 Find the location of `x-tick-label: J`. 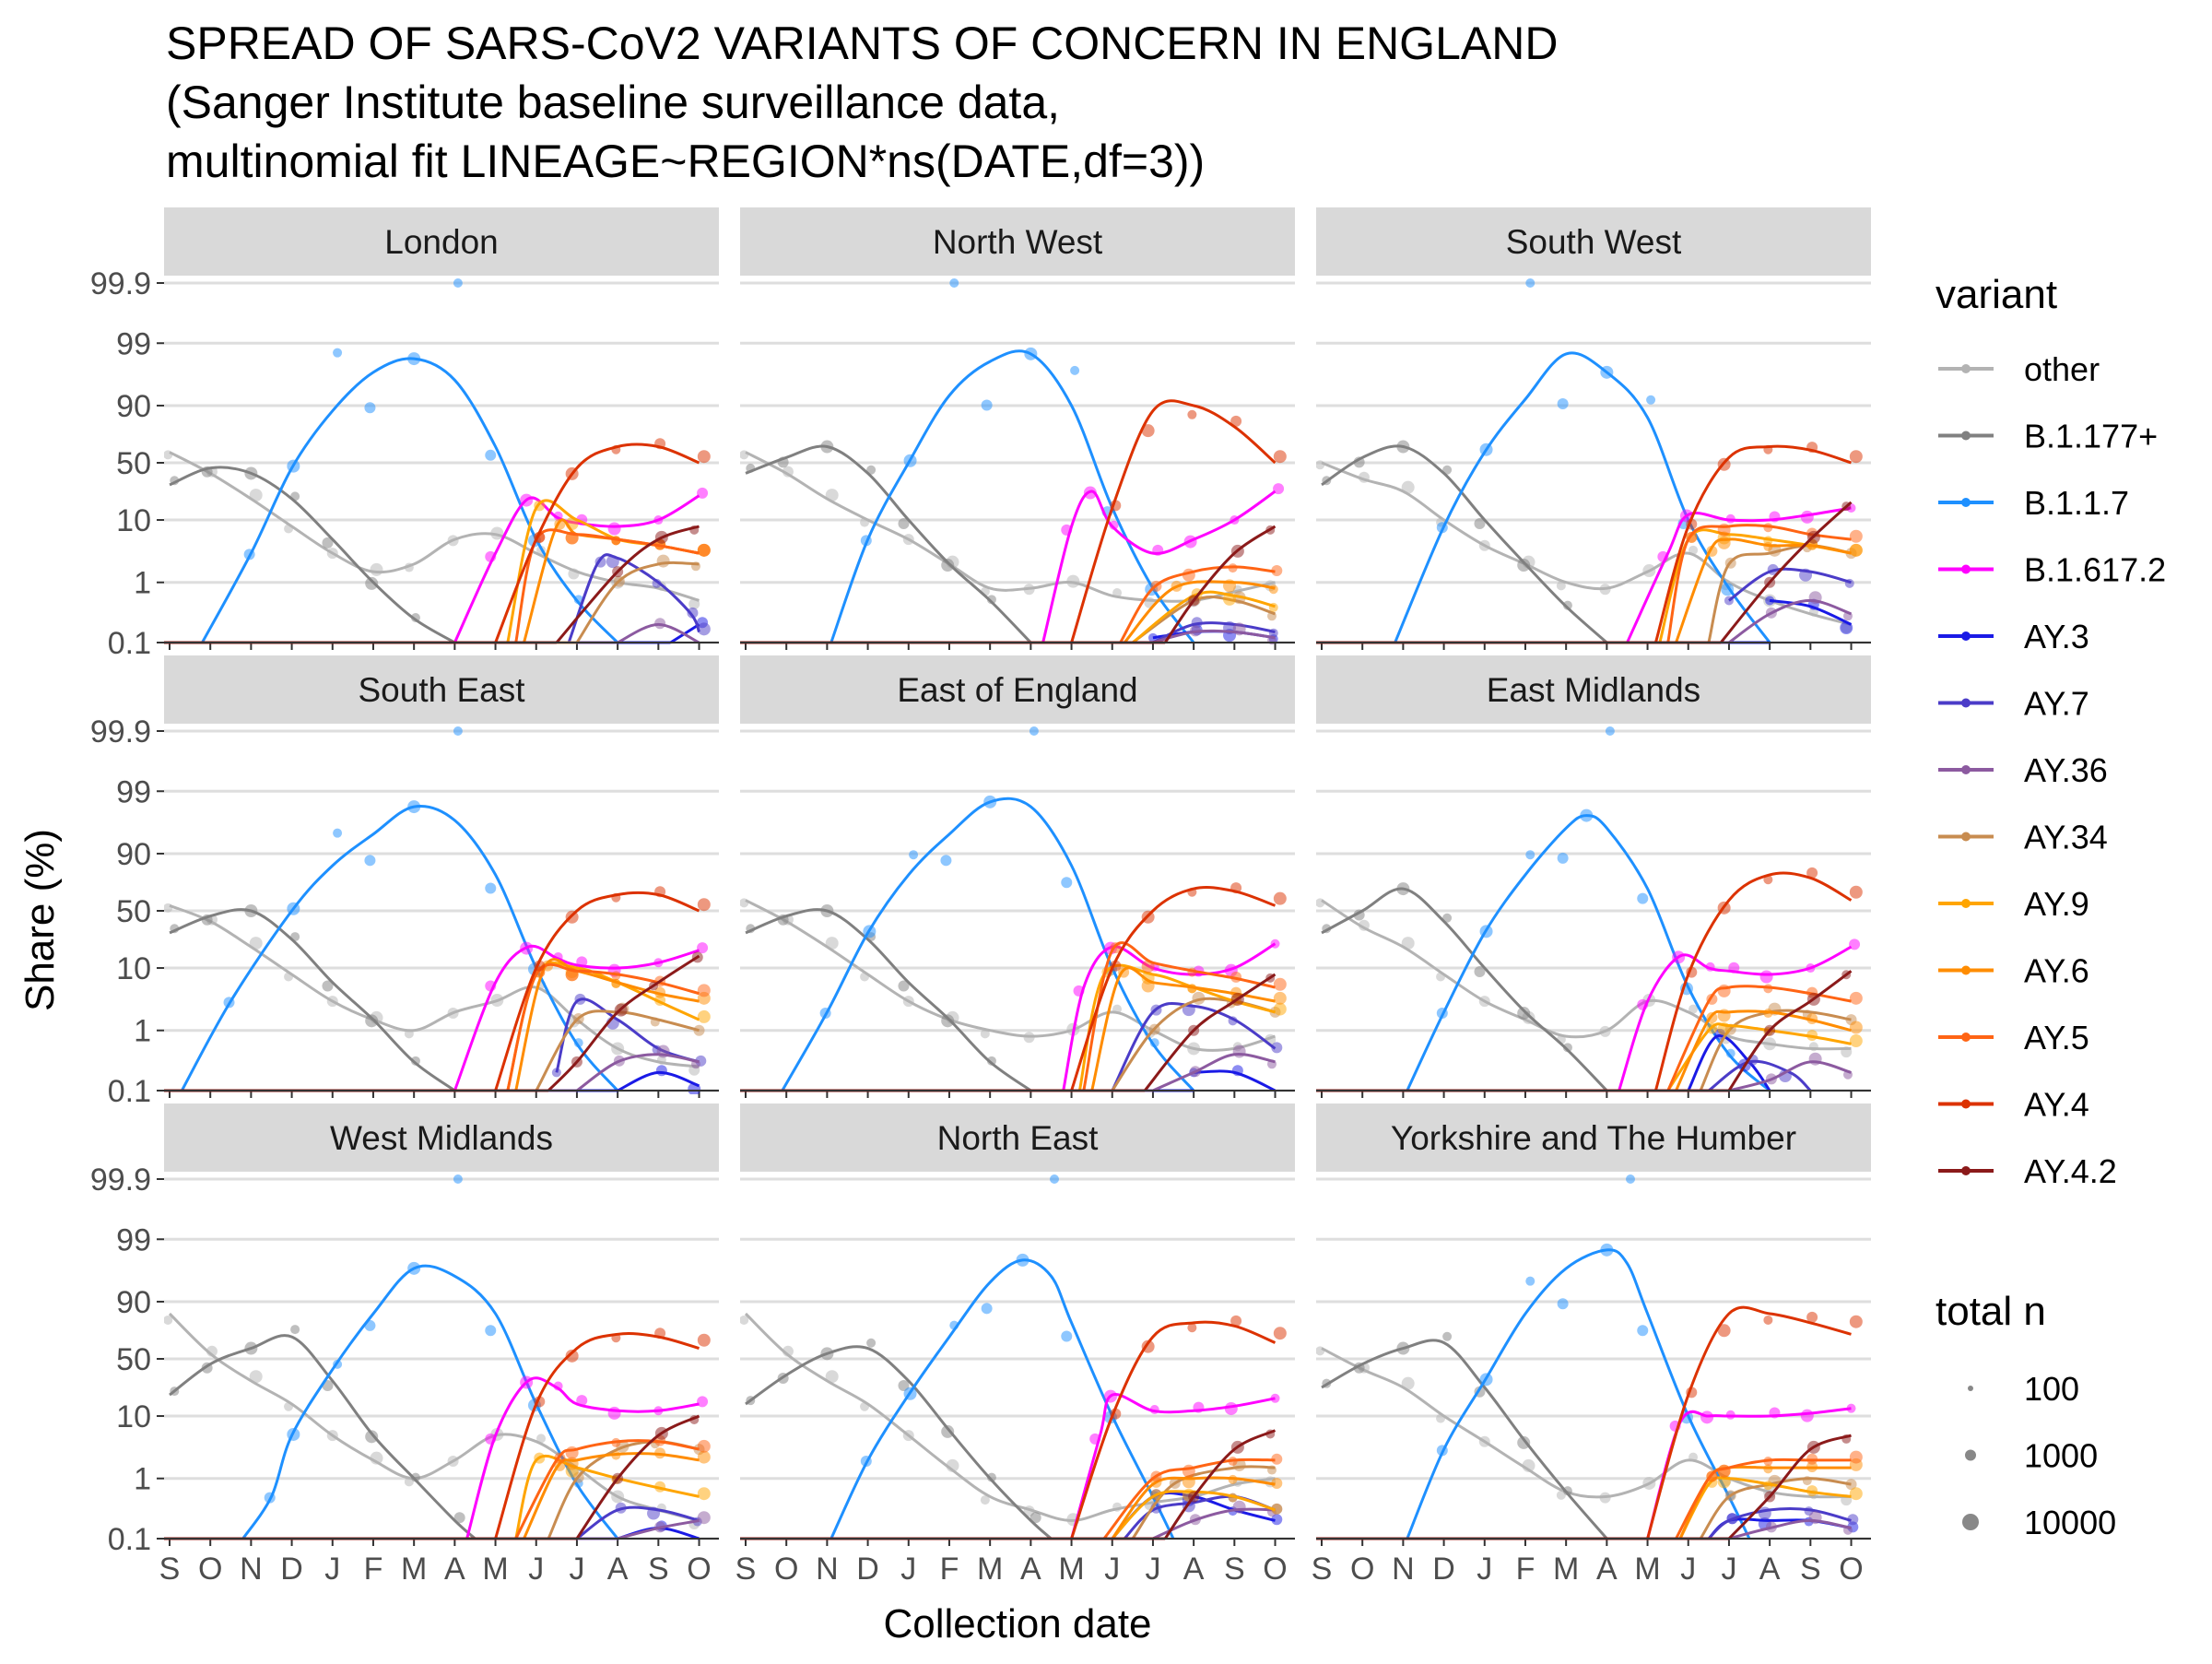

x-tick-label: J is located at coordinates (536, 1569).